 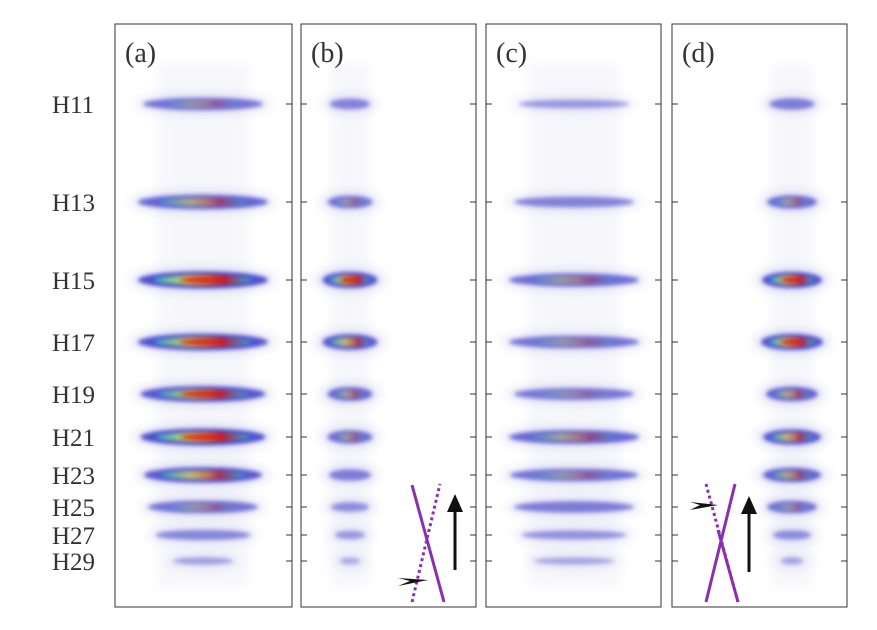 I want to click on panel-label: (a), so click(x=140, y=53).